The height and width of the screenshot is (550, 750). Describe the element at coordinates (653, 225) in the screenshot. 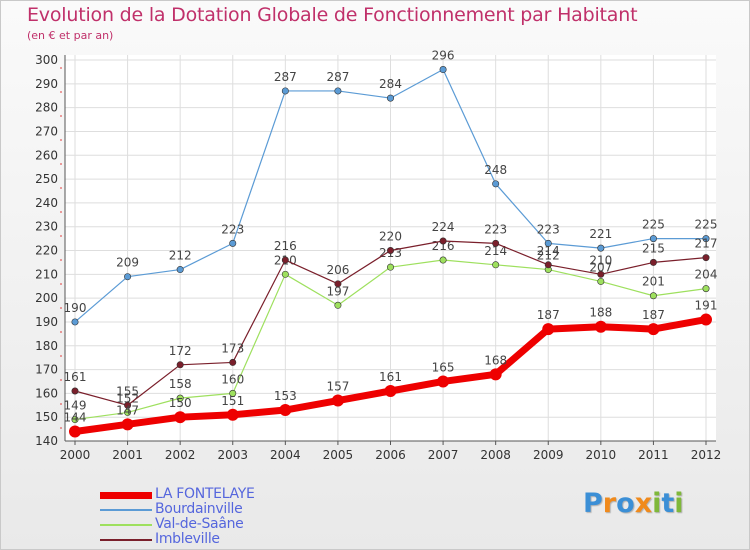

I see `data-label: 225` at that location.